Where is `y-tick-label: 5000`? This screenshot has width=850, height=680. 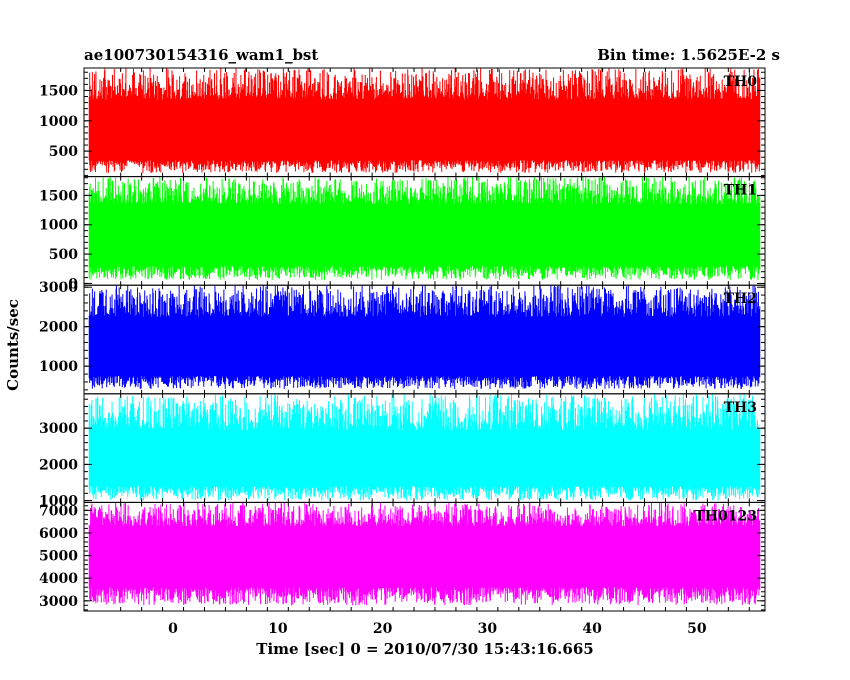
y-tick-label: 5000 is located at coordinates (58, 557).